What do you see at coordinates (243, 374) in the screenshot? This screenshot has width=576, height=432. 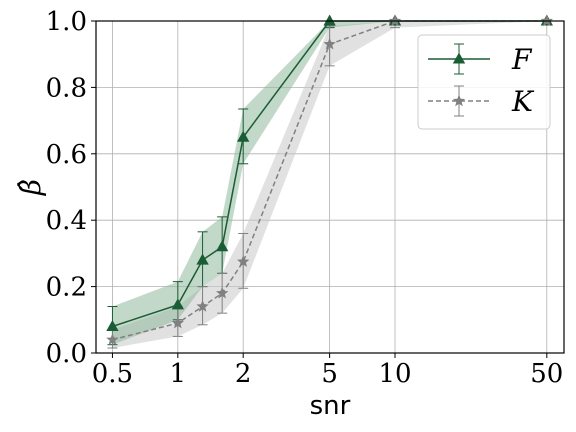 I see `x-tick-label: 2` at bounding box center [243, 374].